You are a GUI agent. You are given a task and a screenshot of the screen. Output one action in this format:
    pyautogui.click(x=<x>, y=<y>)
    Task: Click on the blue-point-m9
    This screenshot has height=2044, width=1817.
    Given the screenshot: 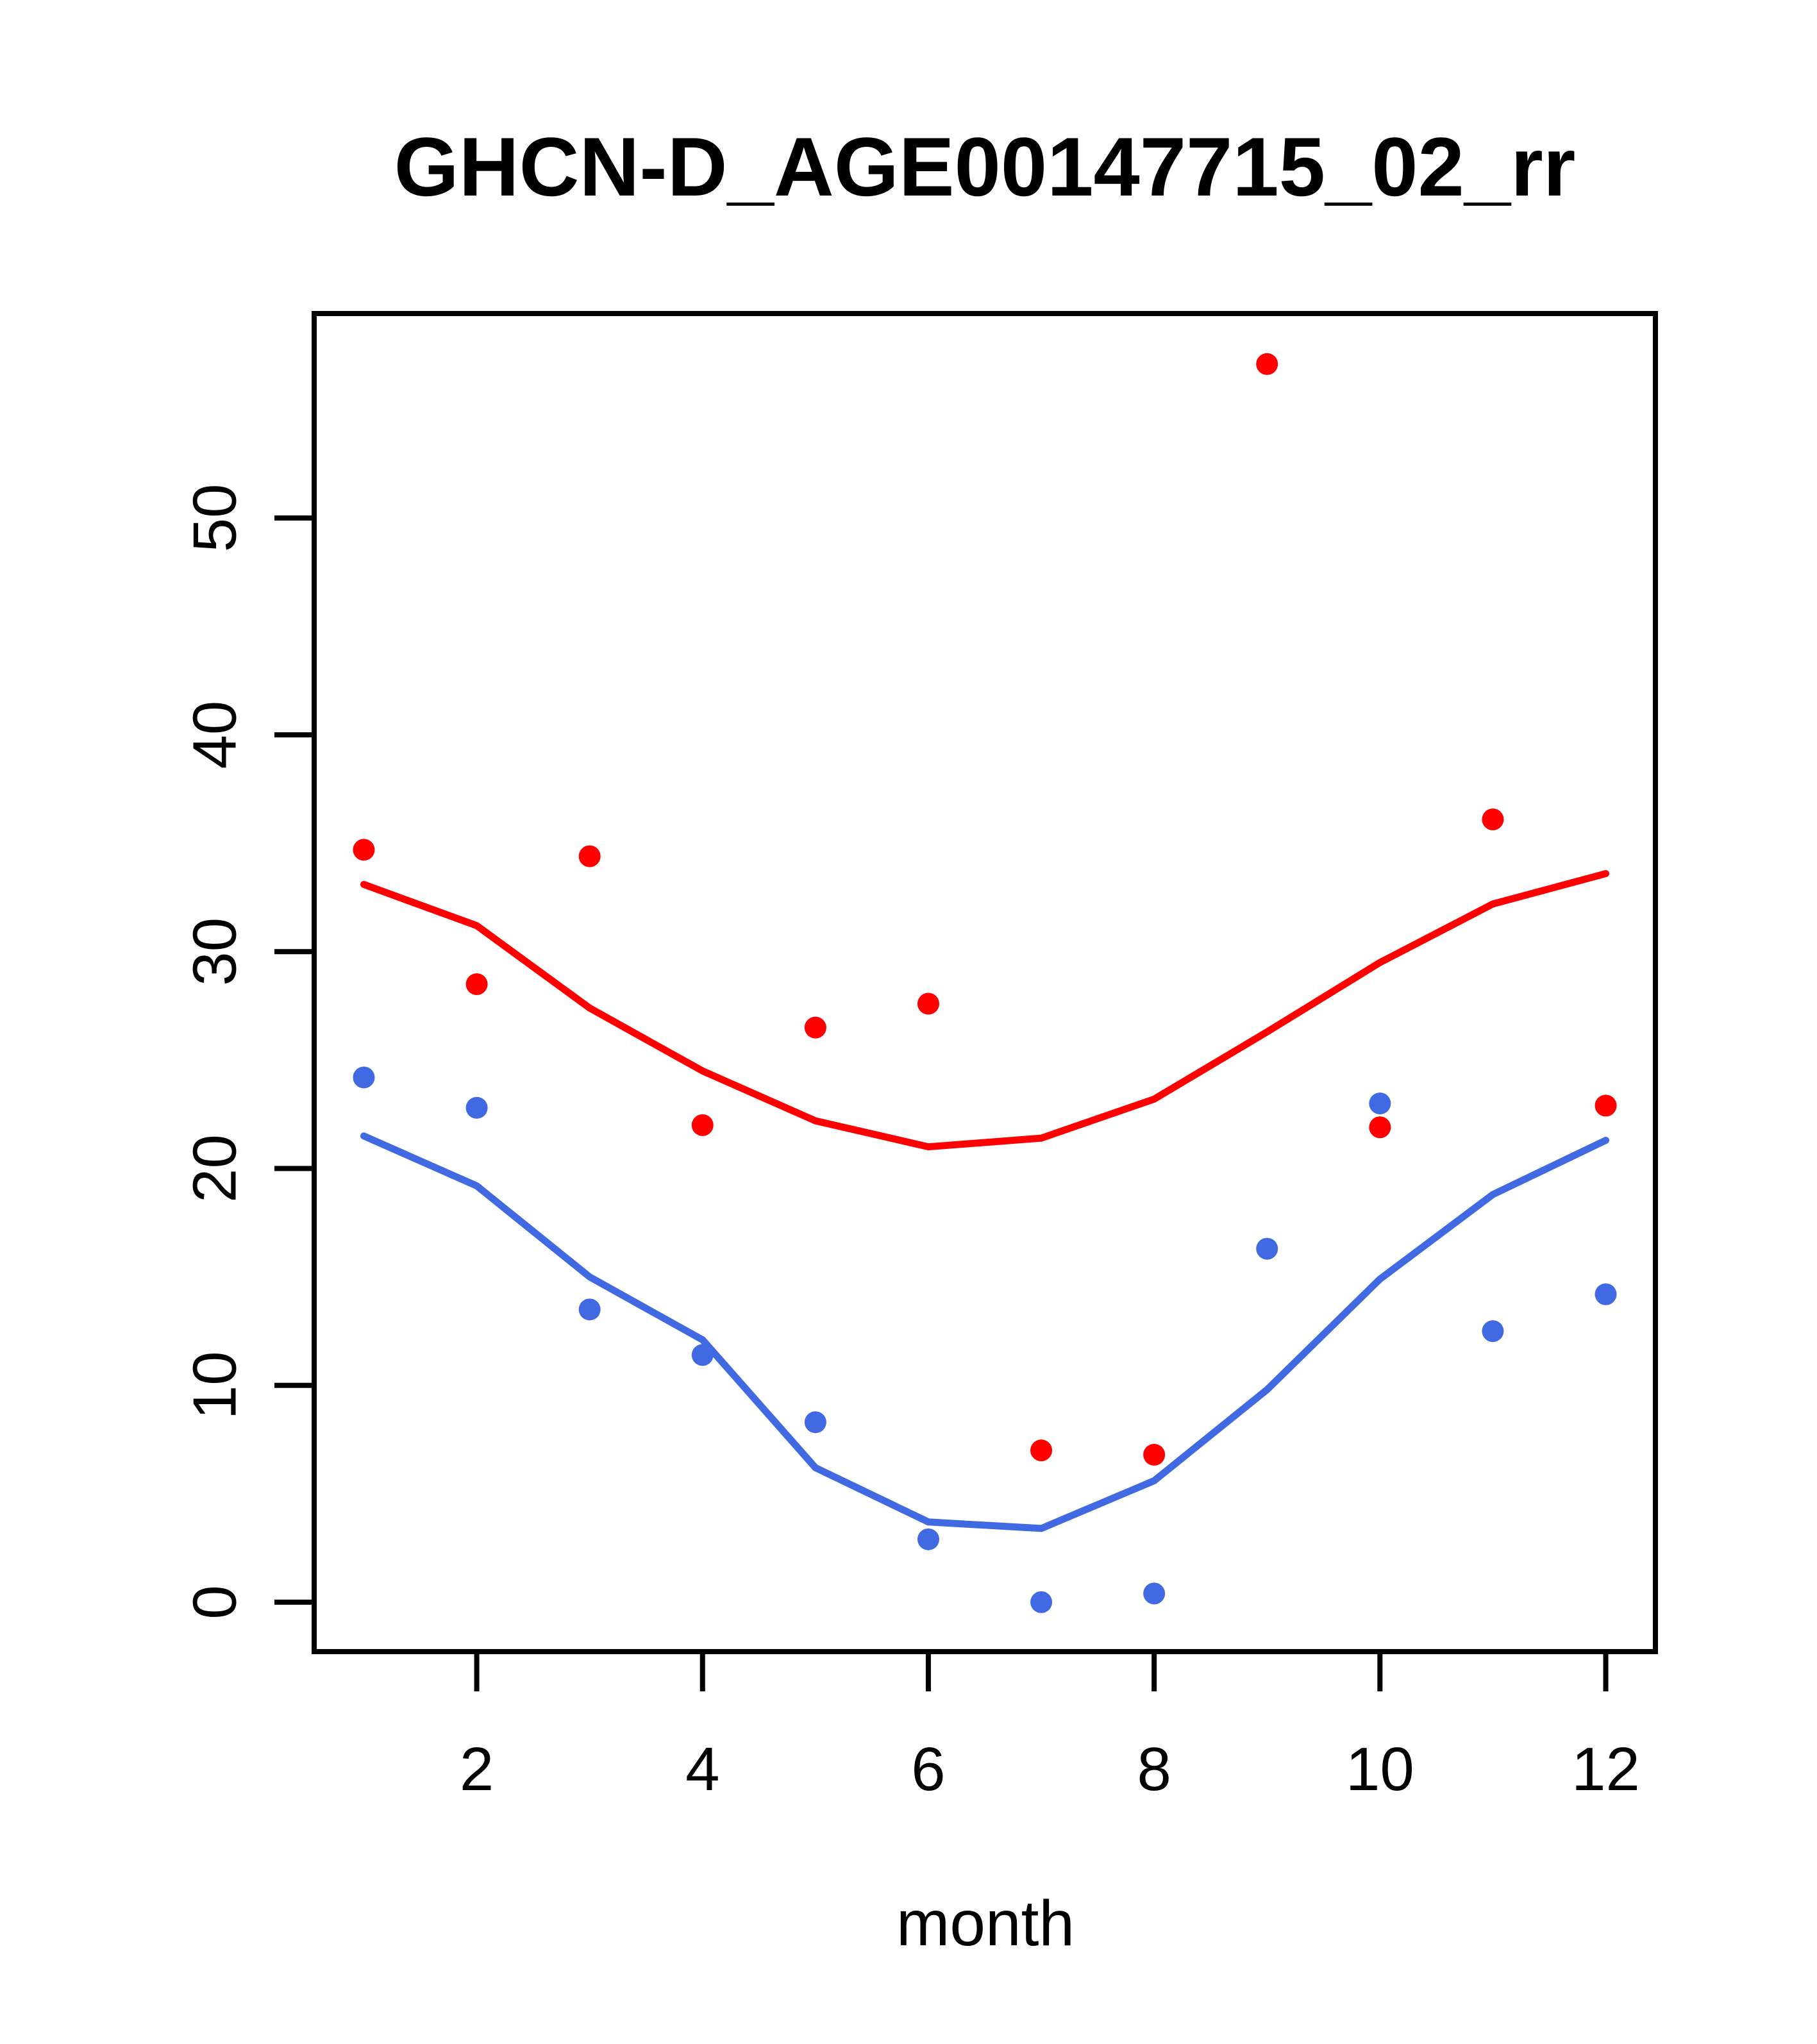 What is the action you would take?
    pyautogui.click(x=1267, y=1248)
    